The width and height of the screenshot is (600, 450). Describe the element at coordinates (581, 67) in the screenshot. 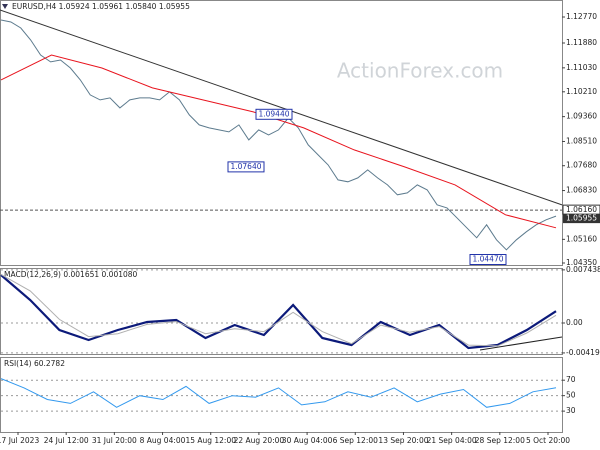

I see `y-tick-label: 1.11030` at that location.